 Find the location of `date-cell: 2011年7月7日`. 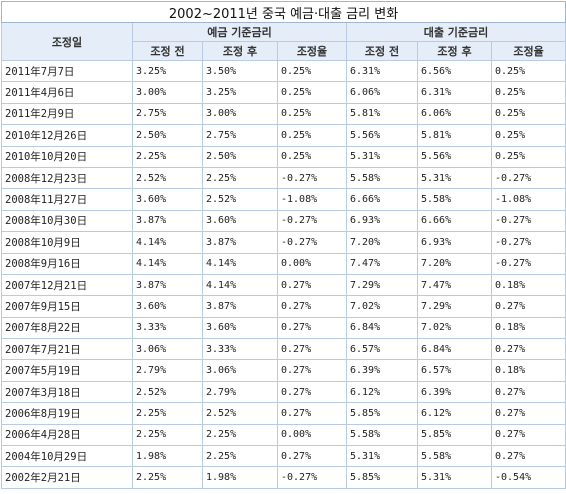

date-cell: 2011年7月7日 is located at coordinates (67, 71).